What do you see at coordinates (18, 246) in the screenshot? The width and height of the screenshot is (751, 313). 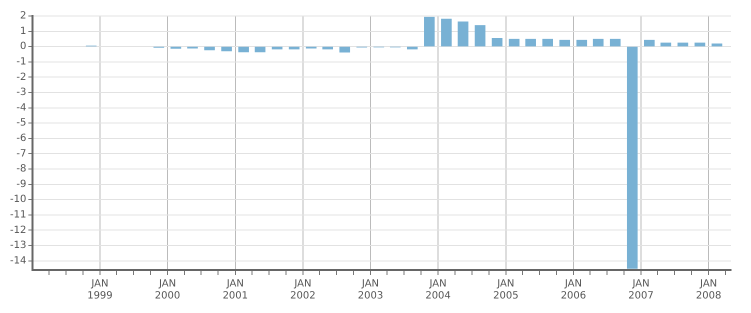 I see `y-tick-label: -13` at bounding box center [18, 246].